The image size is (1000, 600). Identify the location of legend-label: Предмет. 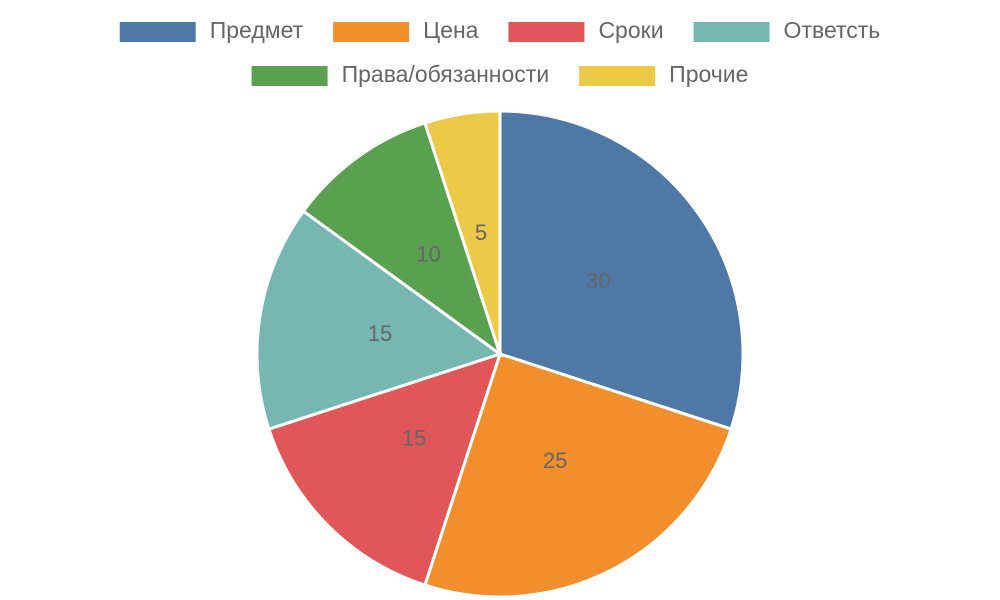
(257, 30).